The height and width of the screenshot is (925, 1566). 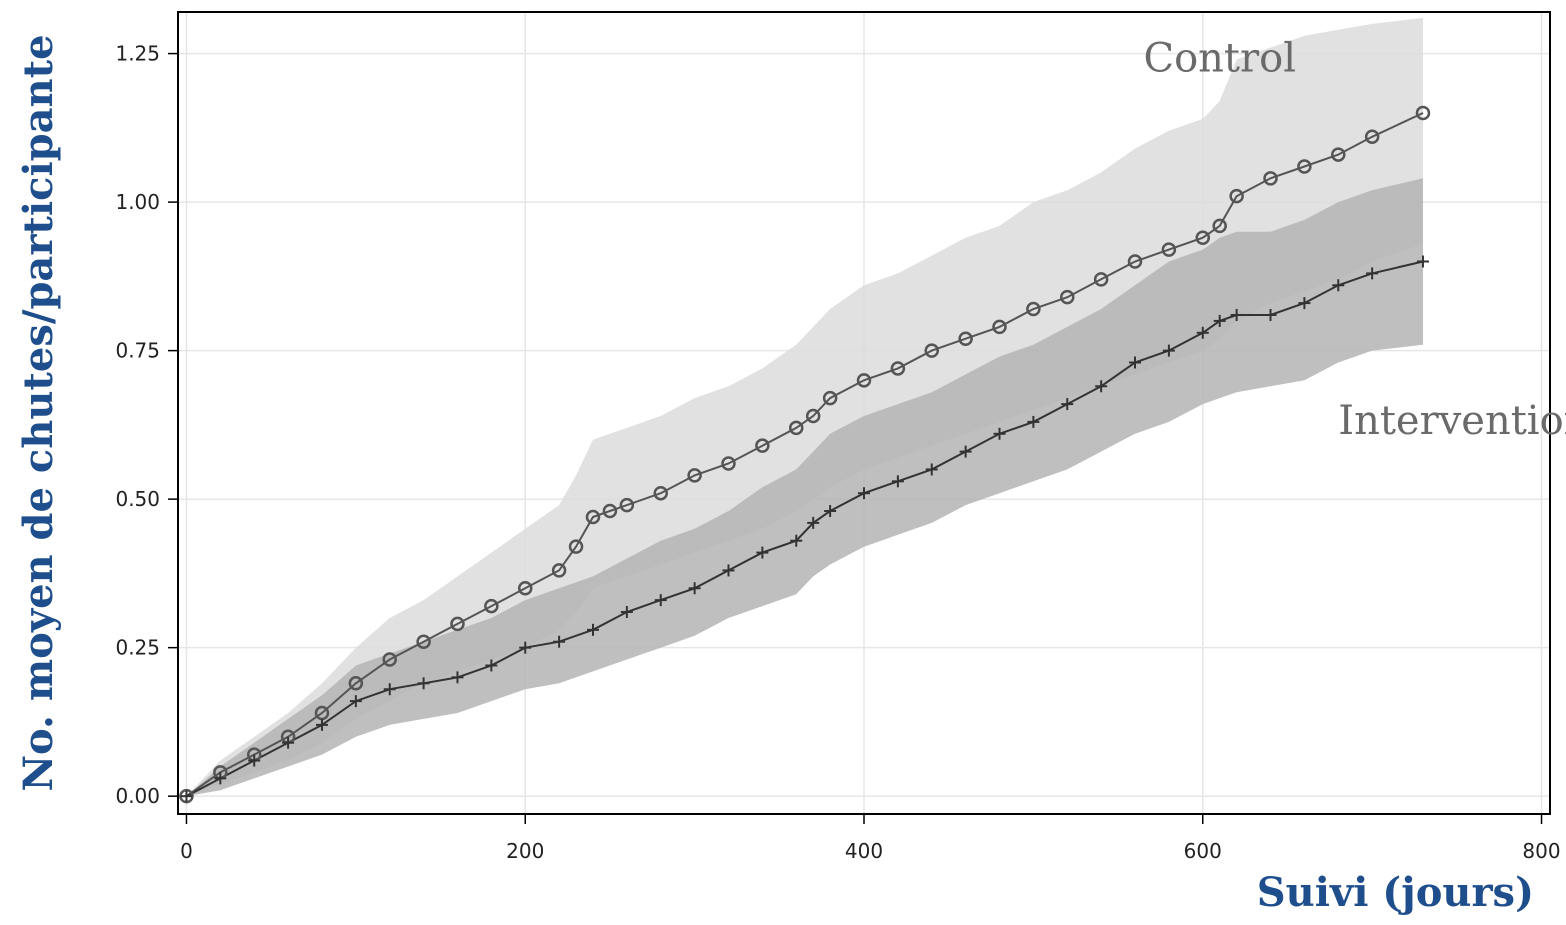 I want to click on x-axis-title: Suivi (jours), so click(x=1395, y=892).